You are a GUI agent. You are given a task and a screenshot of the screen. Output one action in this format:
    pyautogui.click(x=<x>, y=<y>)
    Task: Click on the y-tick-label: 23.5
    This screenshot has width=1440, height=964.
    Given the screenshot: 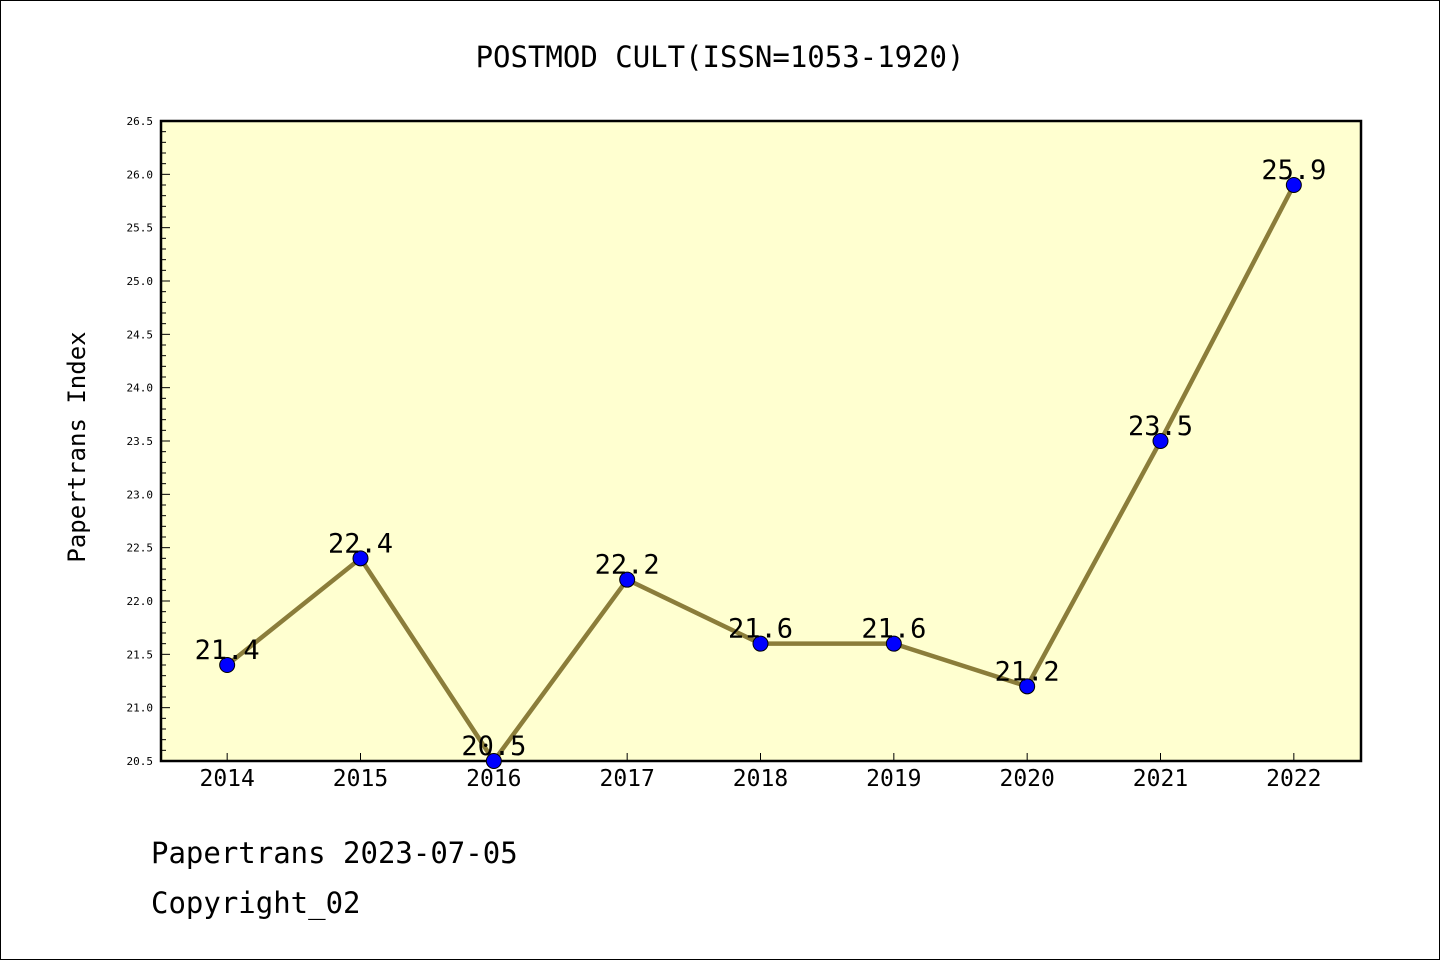 What is the action you would take?
    pyautogui.click(x=140, y=441)
    